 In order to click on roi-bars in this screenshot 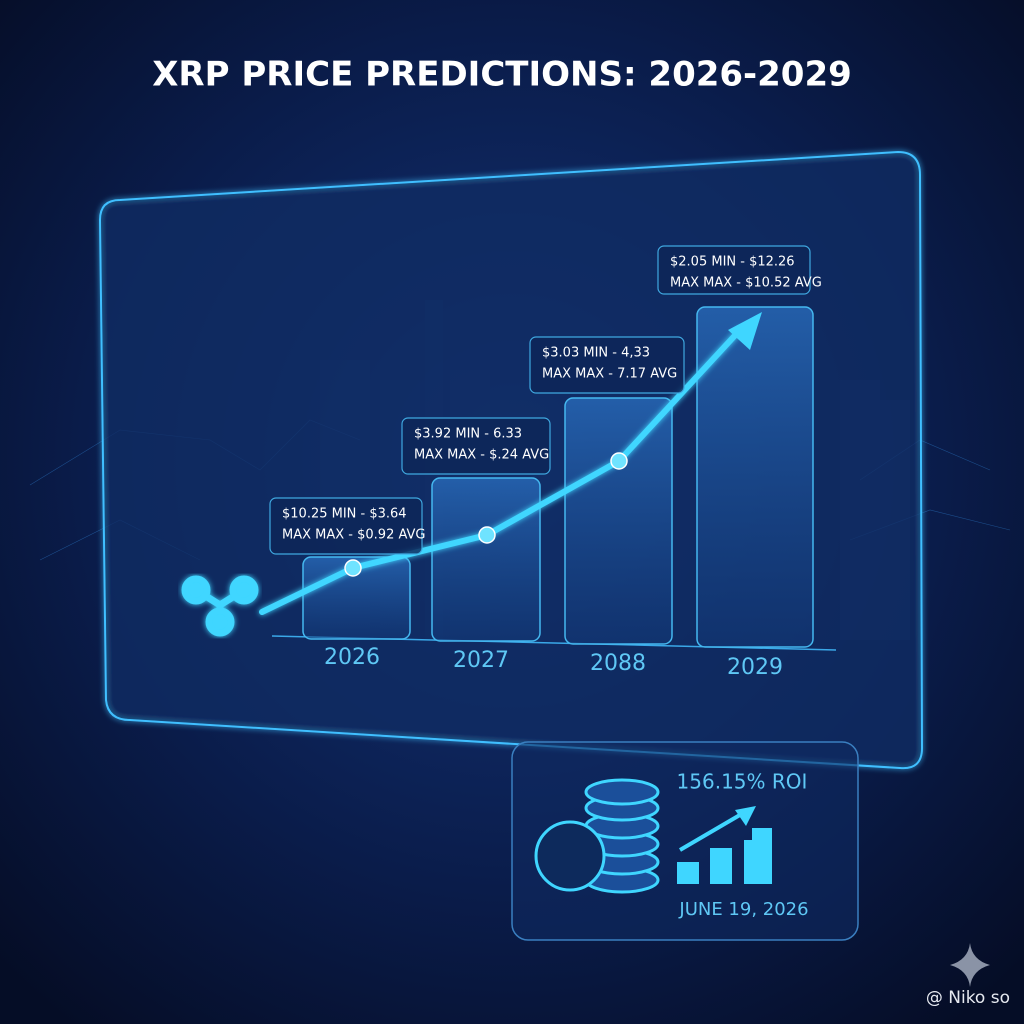, I will do `click(724, 845)`.